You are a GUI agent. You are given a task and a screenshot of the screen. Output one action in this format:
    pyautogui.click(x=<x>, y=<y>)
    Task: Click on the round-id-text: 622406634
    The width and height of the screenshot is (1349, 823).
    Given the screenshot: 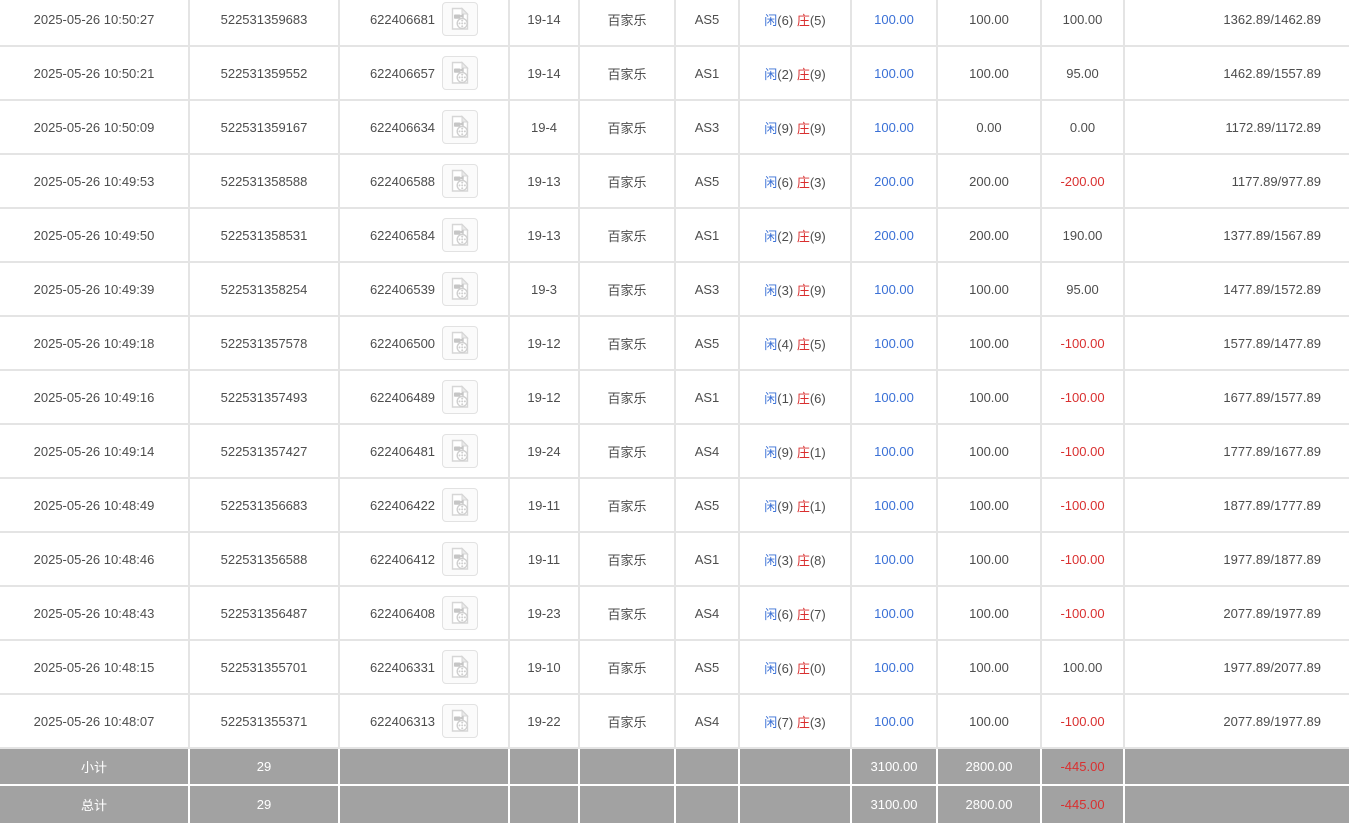 What is the action you would take?
    pyautogui.click(x=402, y=127)
    